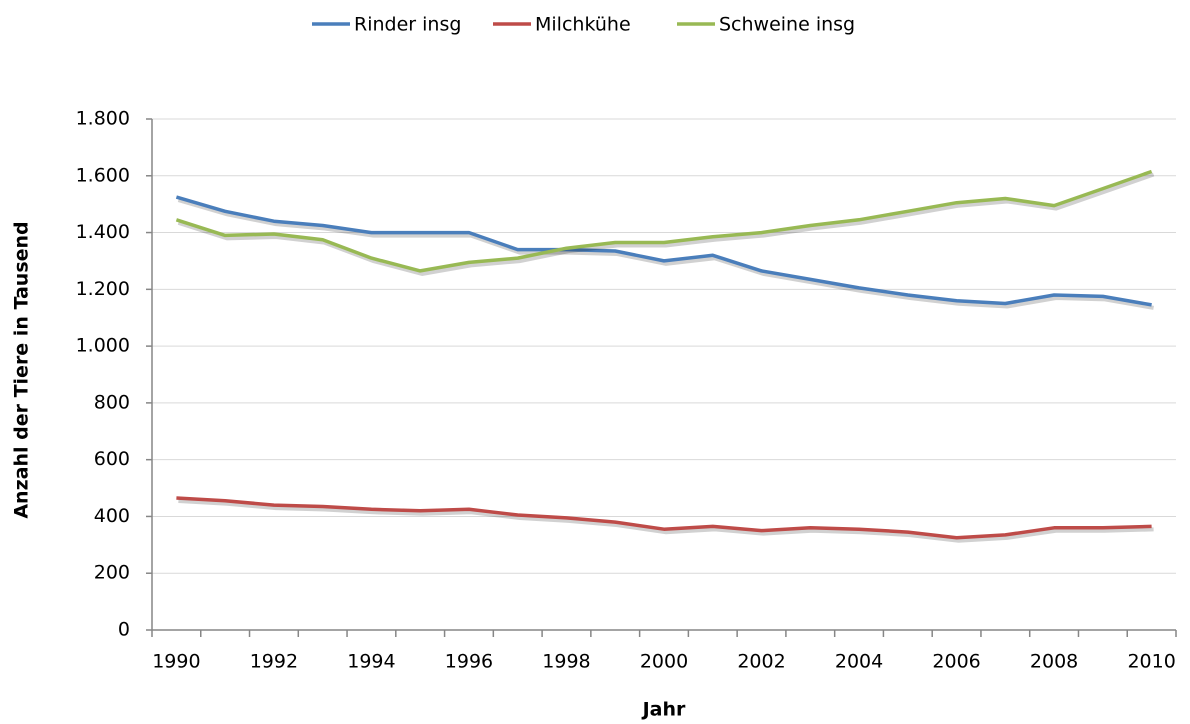  What do you see at coordinates (112, 516) in the screenshot?
I see `y-tick-label: 400` at bounding box center [112, 516].